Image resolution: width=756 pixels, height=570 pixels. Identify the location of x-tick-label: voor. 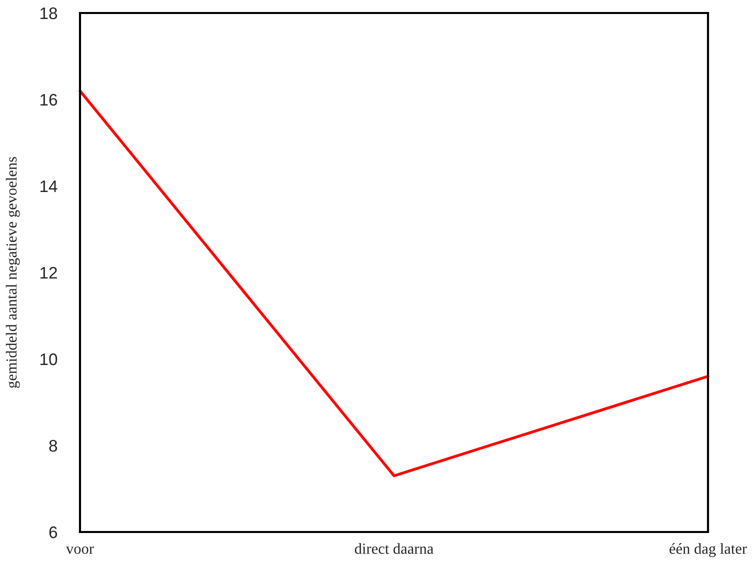
(80, 550).